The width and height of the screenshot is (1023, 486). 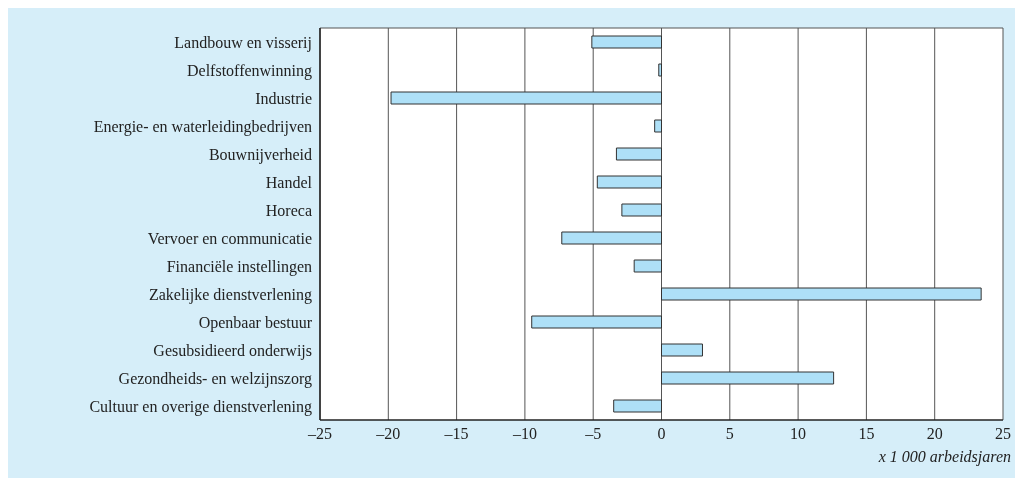 What do you see at coordinates (729, 434) in the screenshot?
I see `x-tick-label: 5` at bounding box center [729, 434].